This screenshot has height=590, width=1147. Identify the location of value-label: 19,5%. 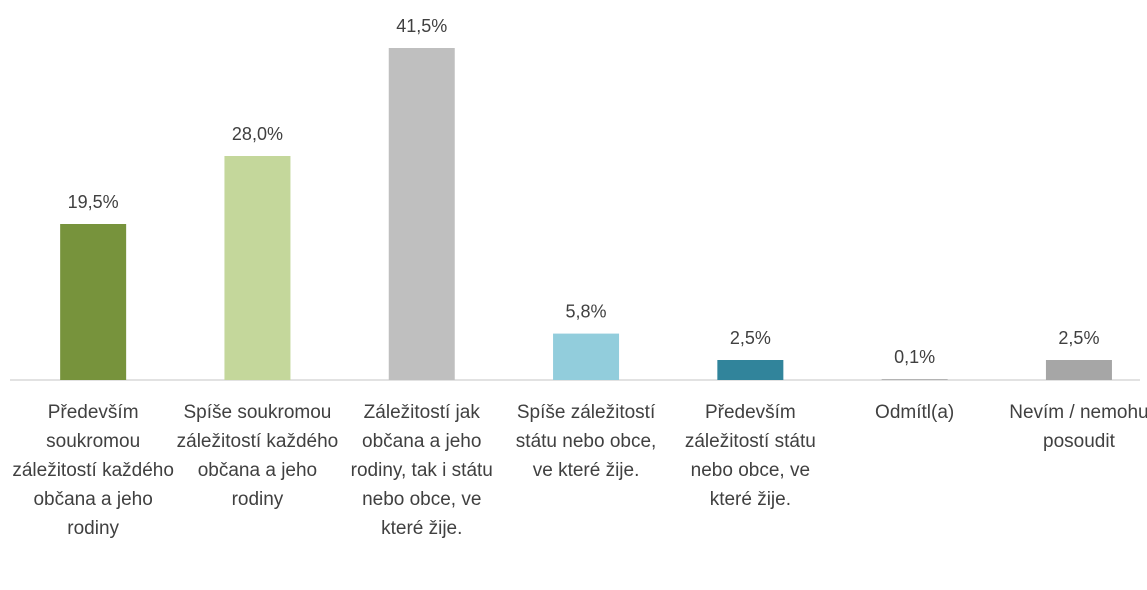
(93, 202).